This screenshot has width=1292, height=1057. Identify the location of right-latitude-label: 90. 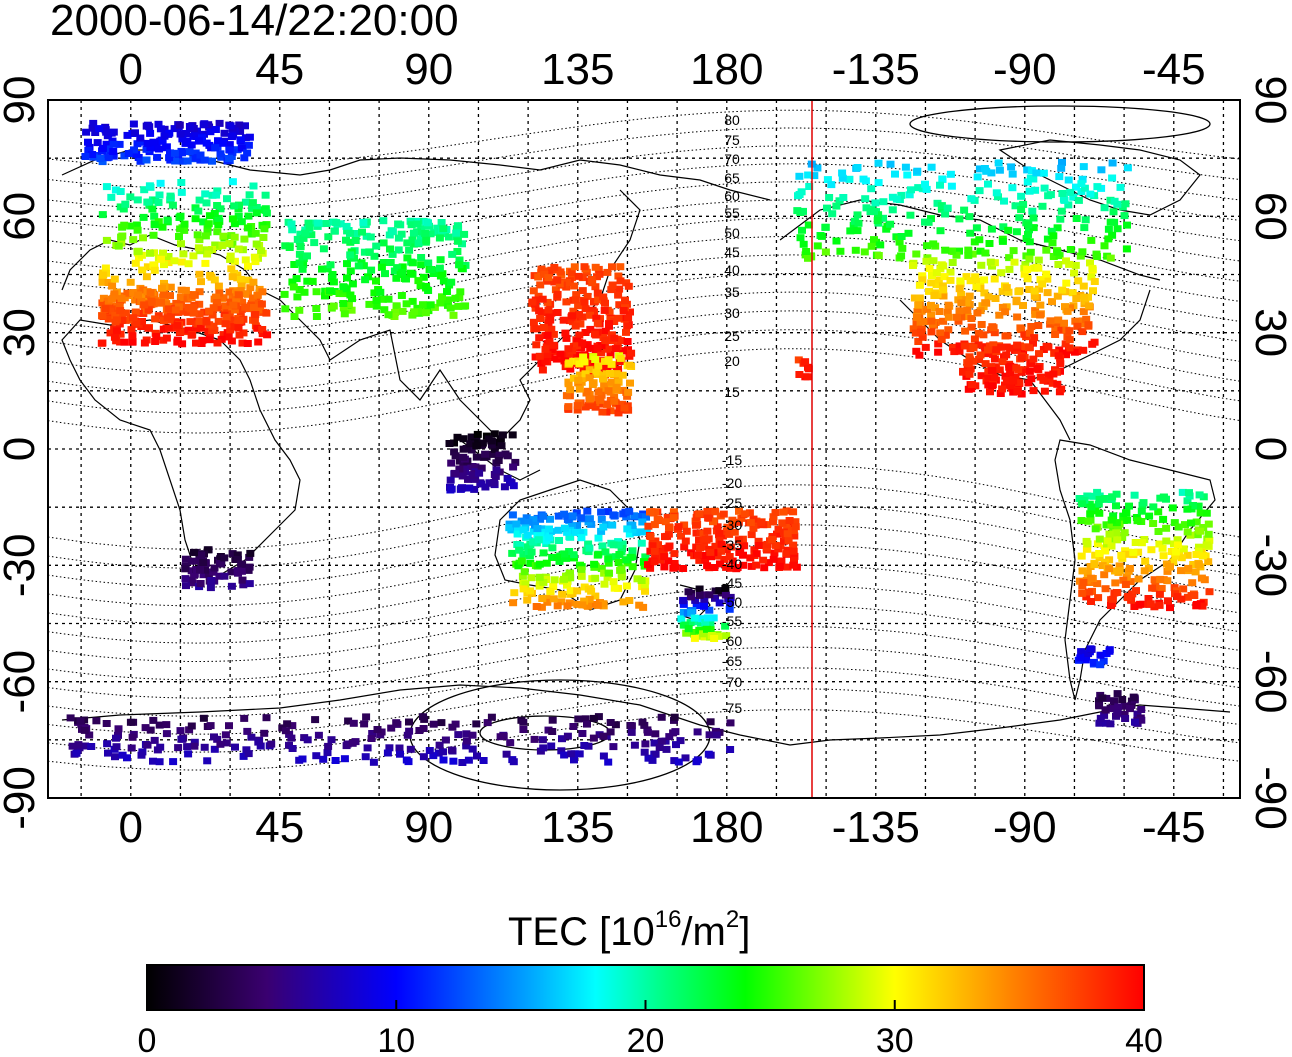
(1269, 100).